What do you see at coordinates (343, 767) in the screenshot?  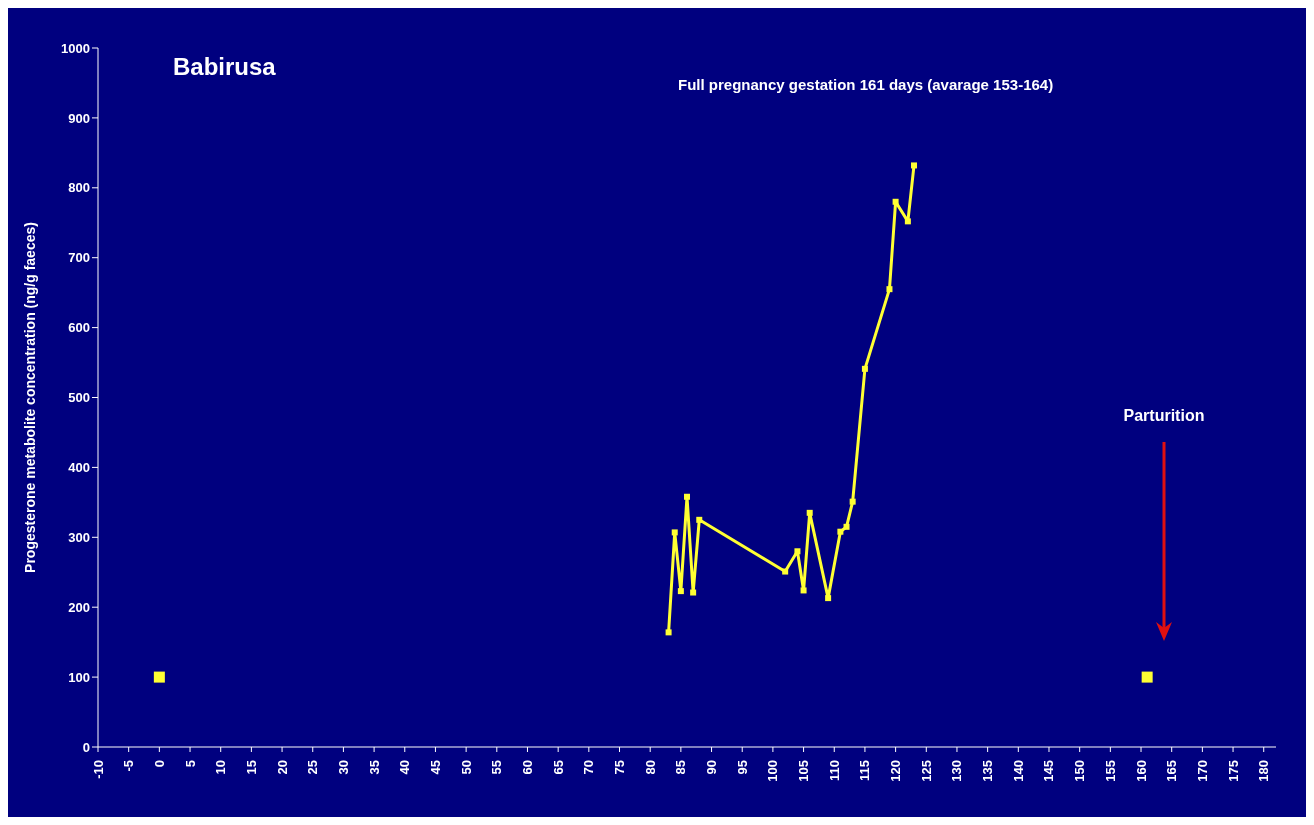 I see `x-tick-label: 30` at bounding box center [343, 767].